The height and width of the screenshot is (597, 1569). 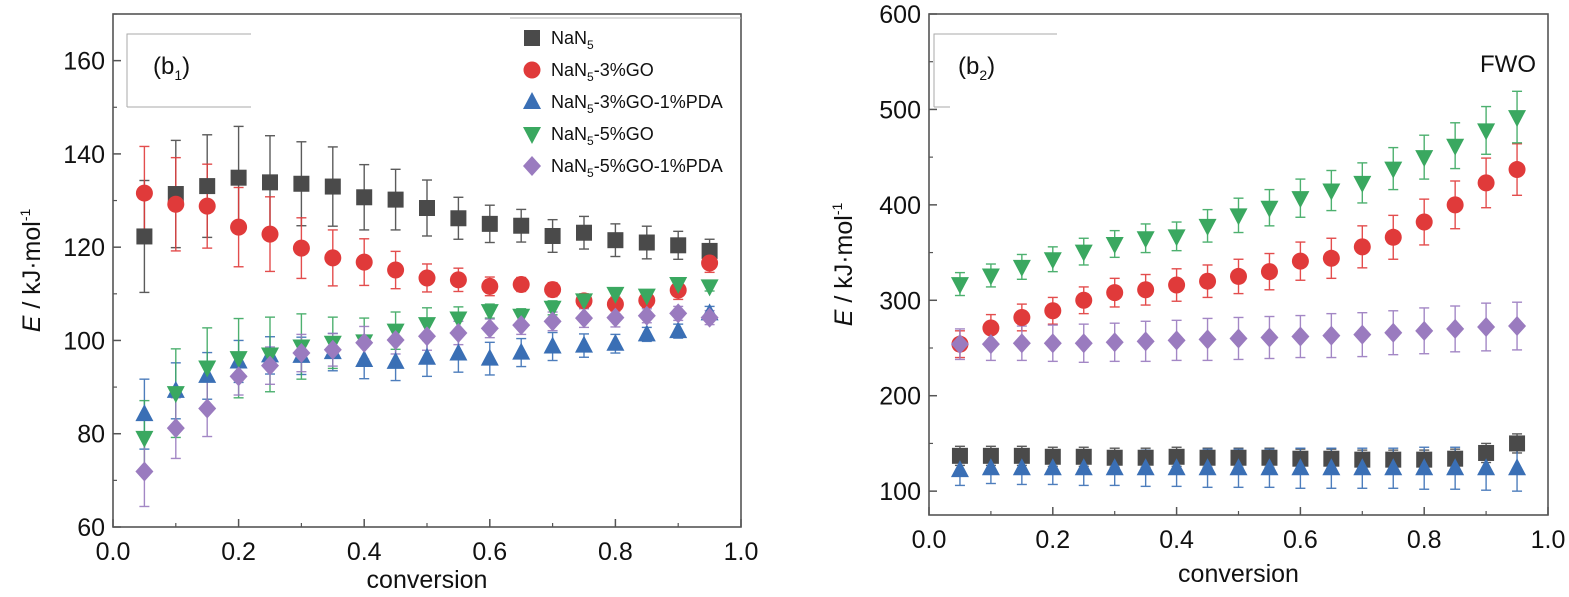 What do you see at coordinates (427, 580) in the screenshot?
I see `x-axis-label: conversion` at bounding box center [427, 580].